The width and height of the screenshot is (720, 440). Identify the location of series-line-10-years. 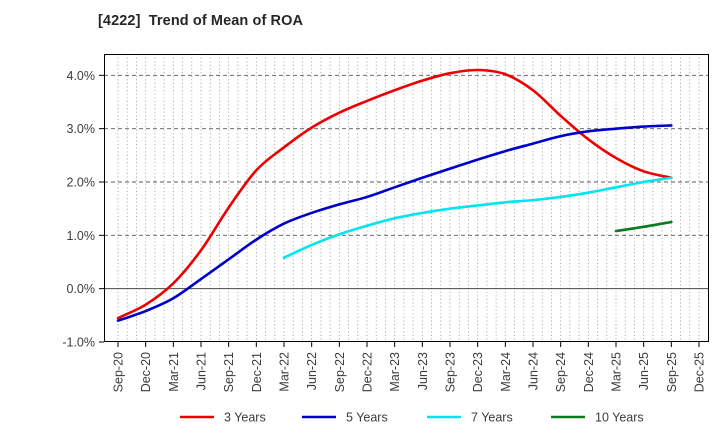
(643, 226).